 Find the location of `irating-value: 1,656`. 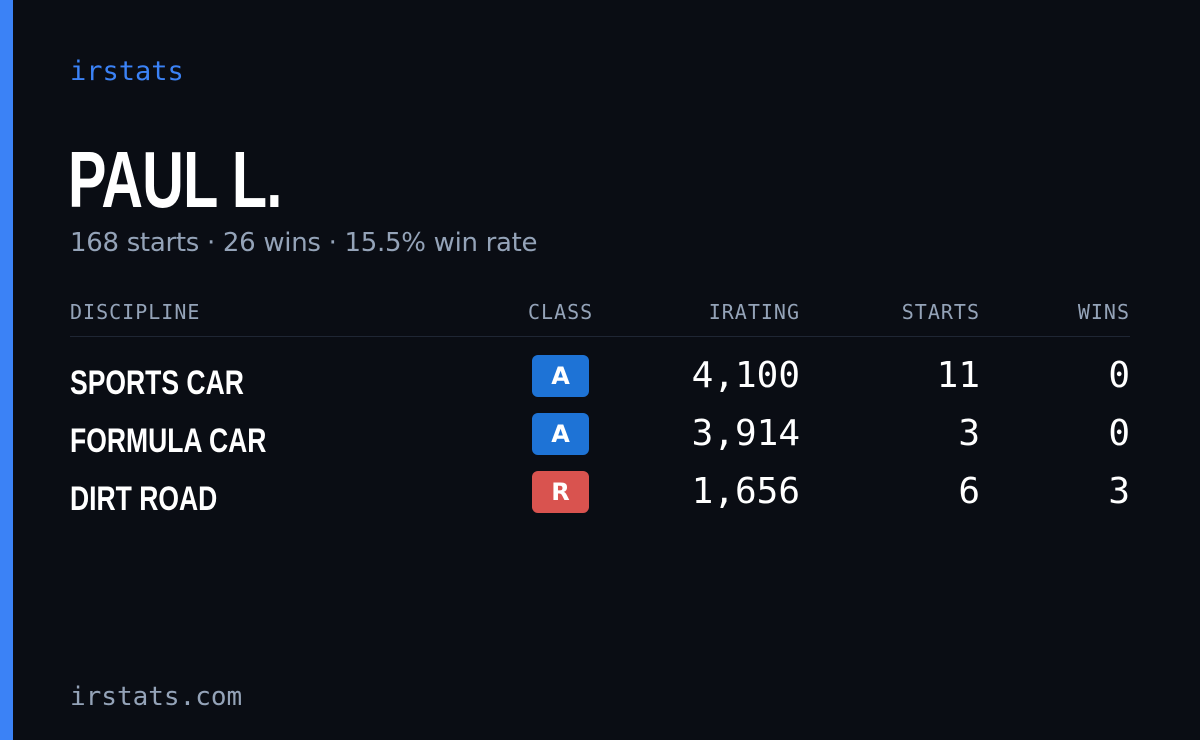

irating-value: 1,656 is located at coordinates (745, 491).